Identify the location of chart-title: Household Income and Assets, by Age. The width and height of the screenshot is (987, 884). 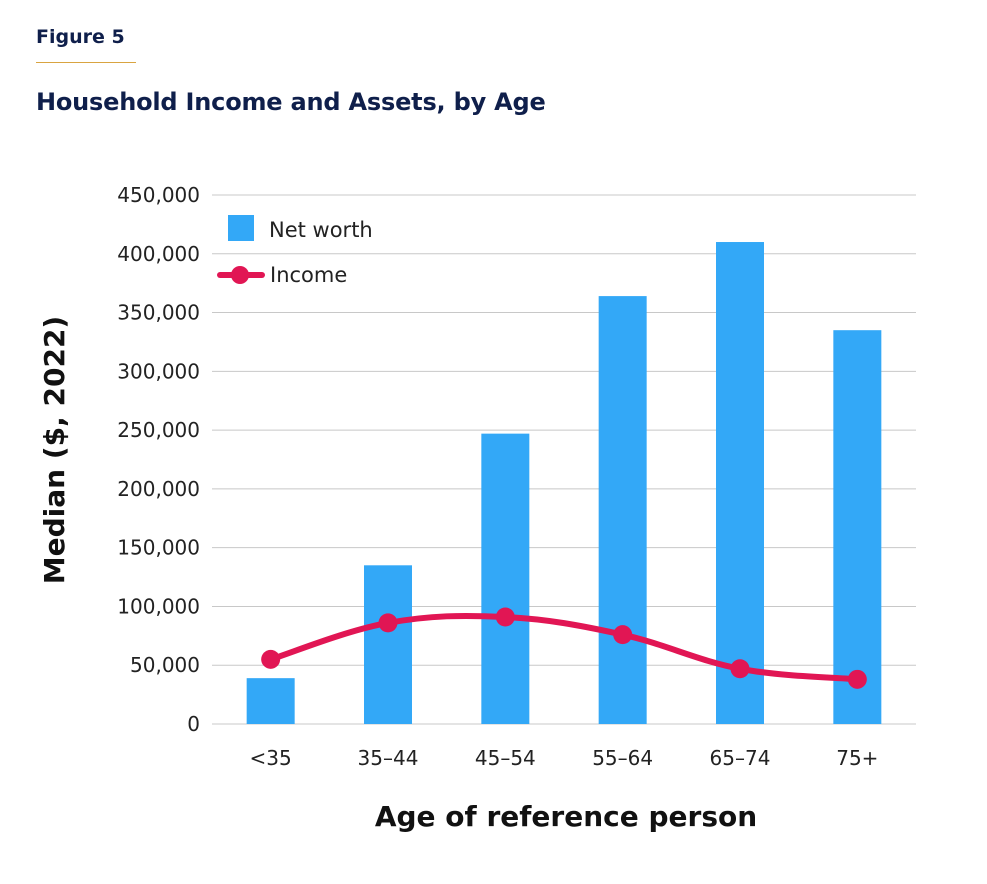
(291, 102).